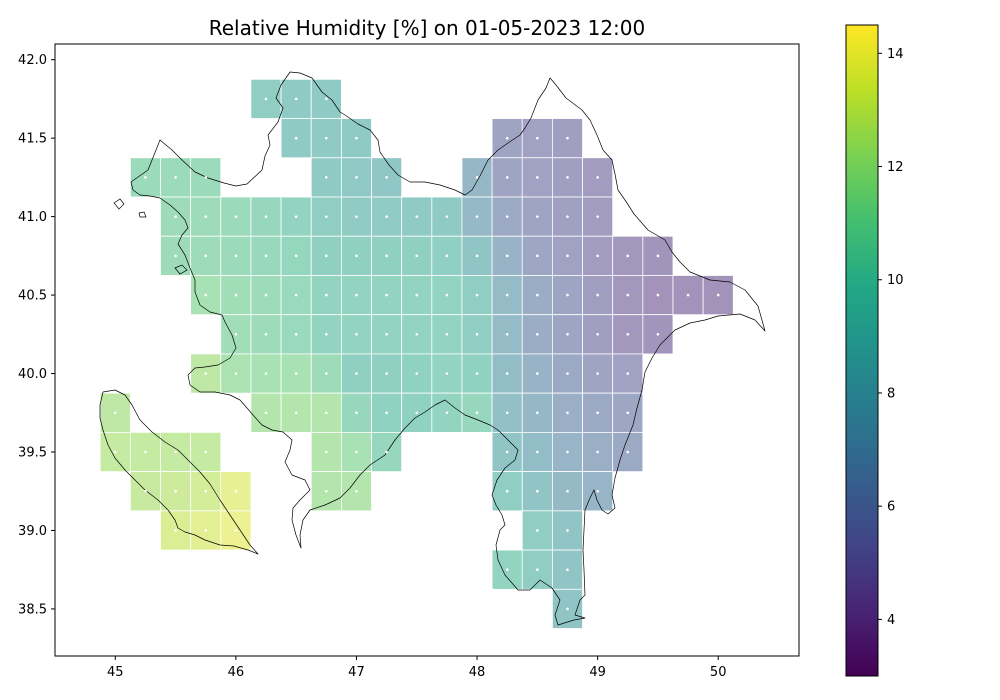  What do you see at coordinates (874, 350) in the screenshot?
I see `colorbar: 4 6 8 10 12 14` at bounding box center [874, 350].